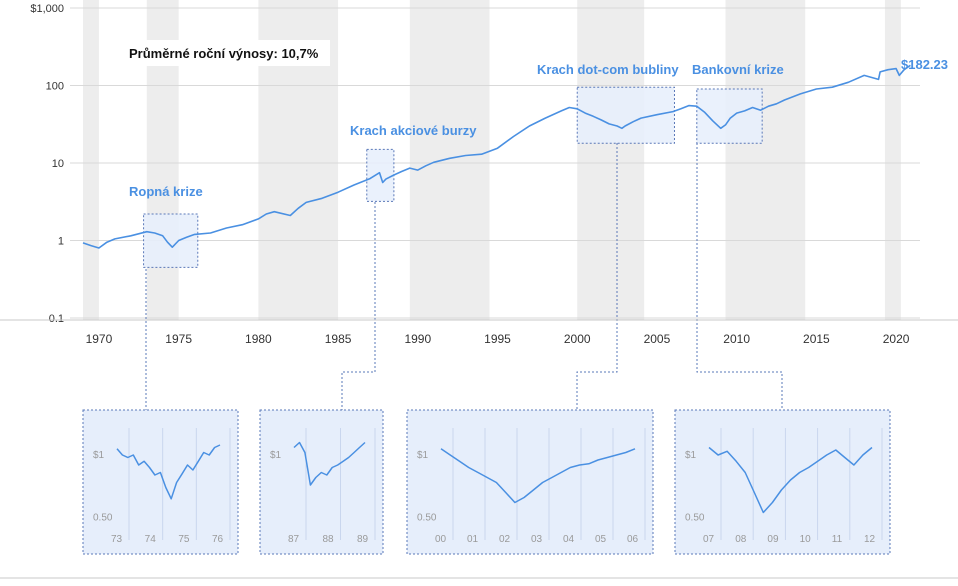 This screenshot has width=958, height=586. I want to click on x-tick-label: 1970, so click(99, 339).